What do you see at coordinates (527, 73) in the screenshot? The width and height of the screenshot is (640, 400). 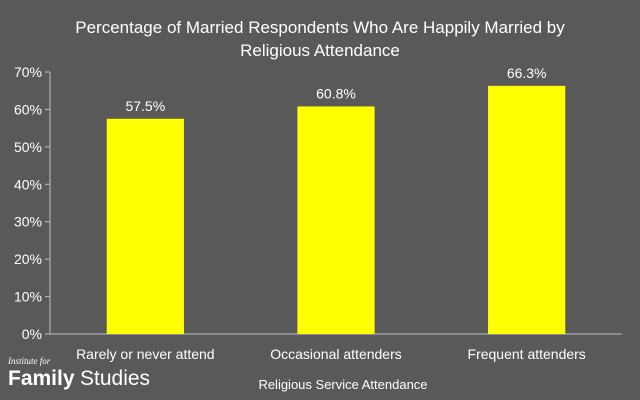 I see `bar-value-label: 66.3%` at bounding box center [527, 73].